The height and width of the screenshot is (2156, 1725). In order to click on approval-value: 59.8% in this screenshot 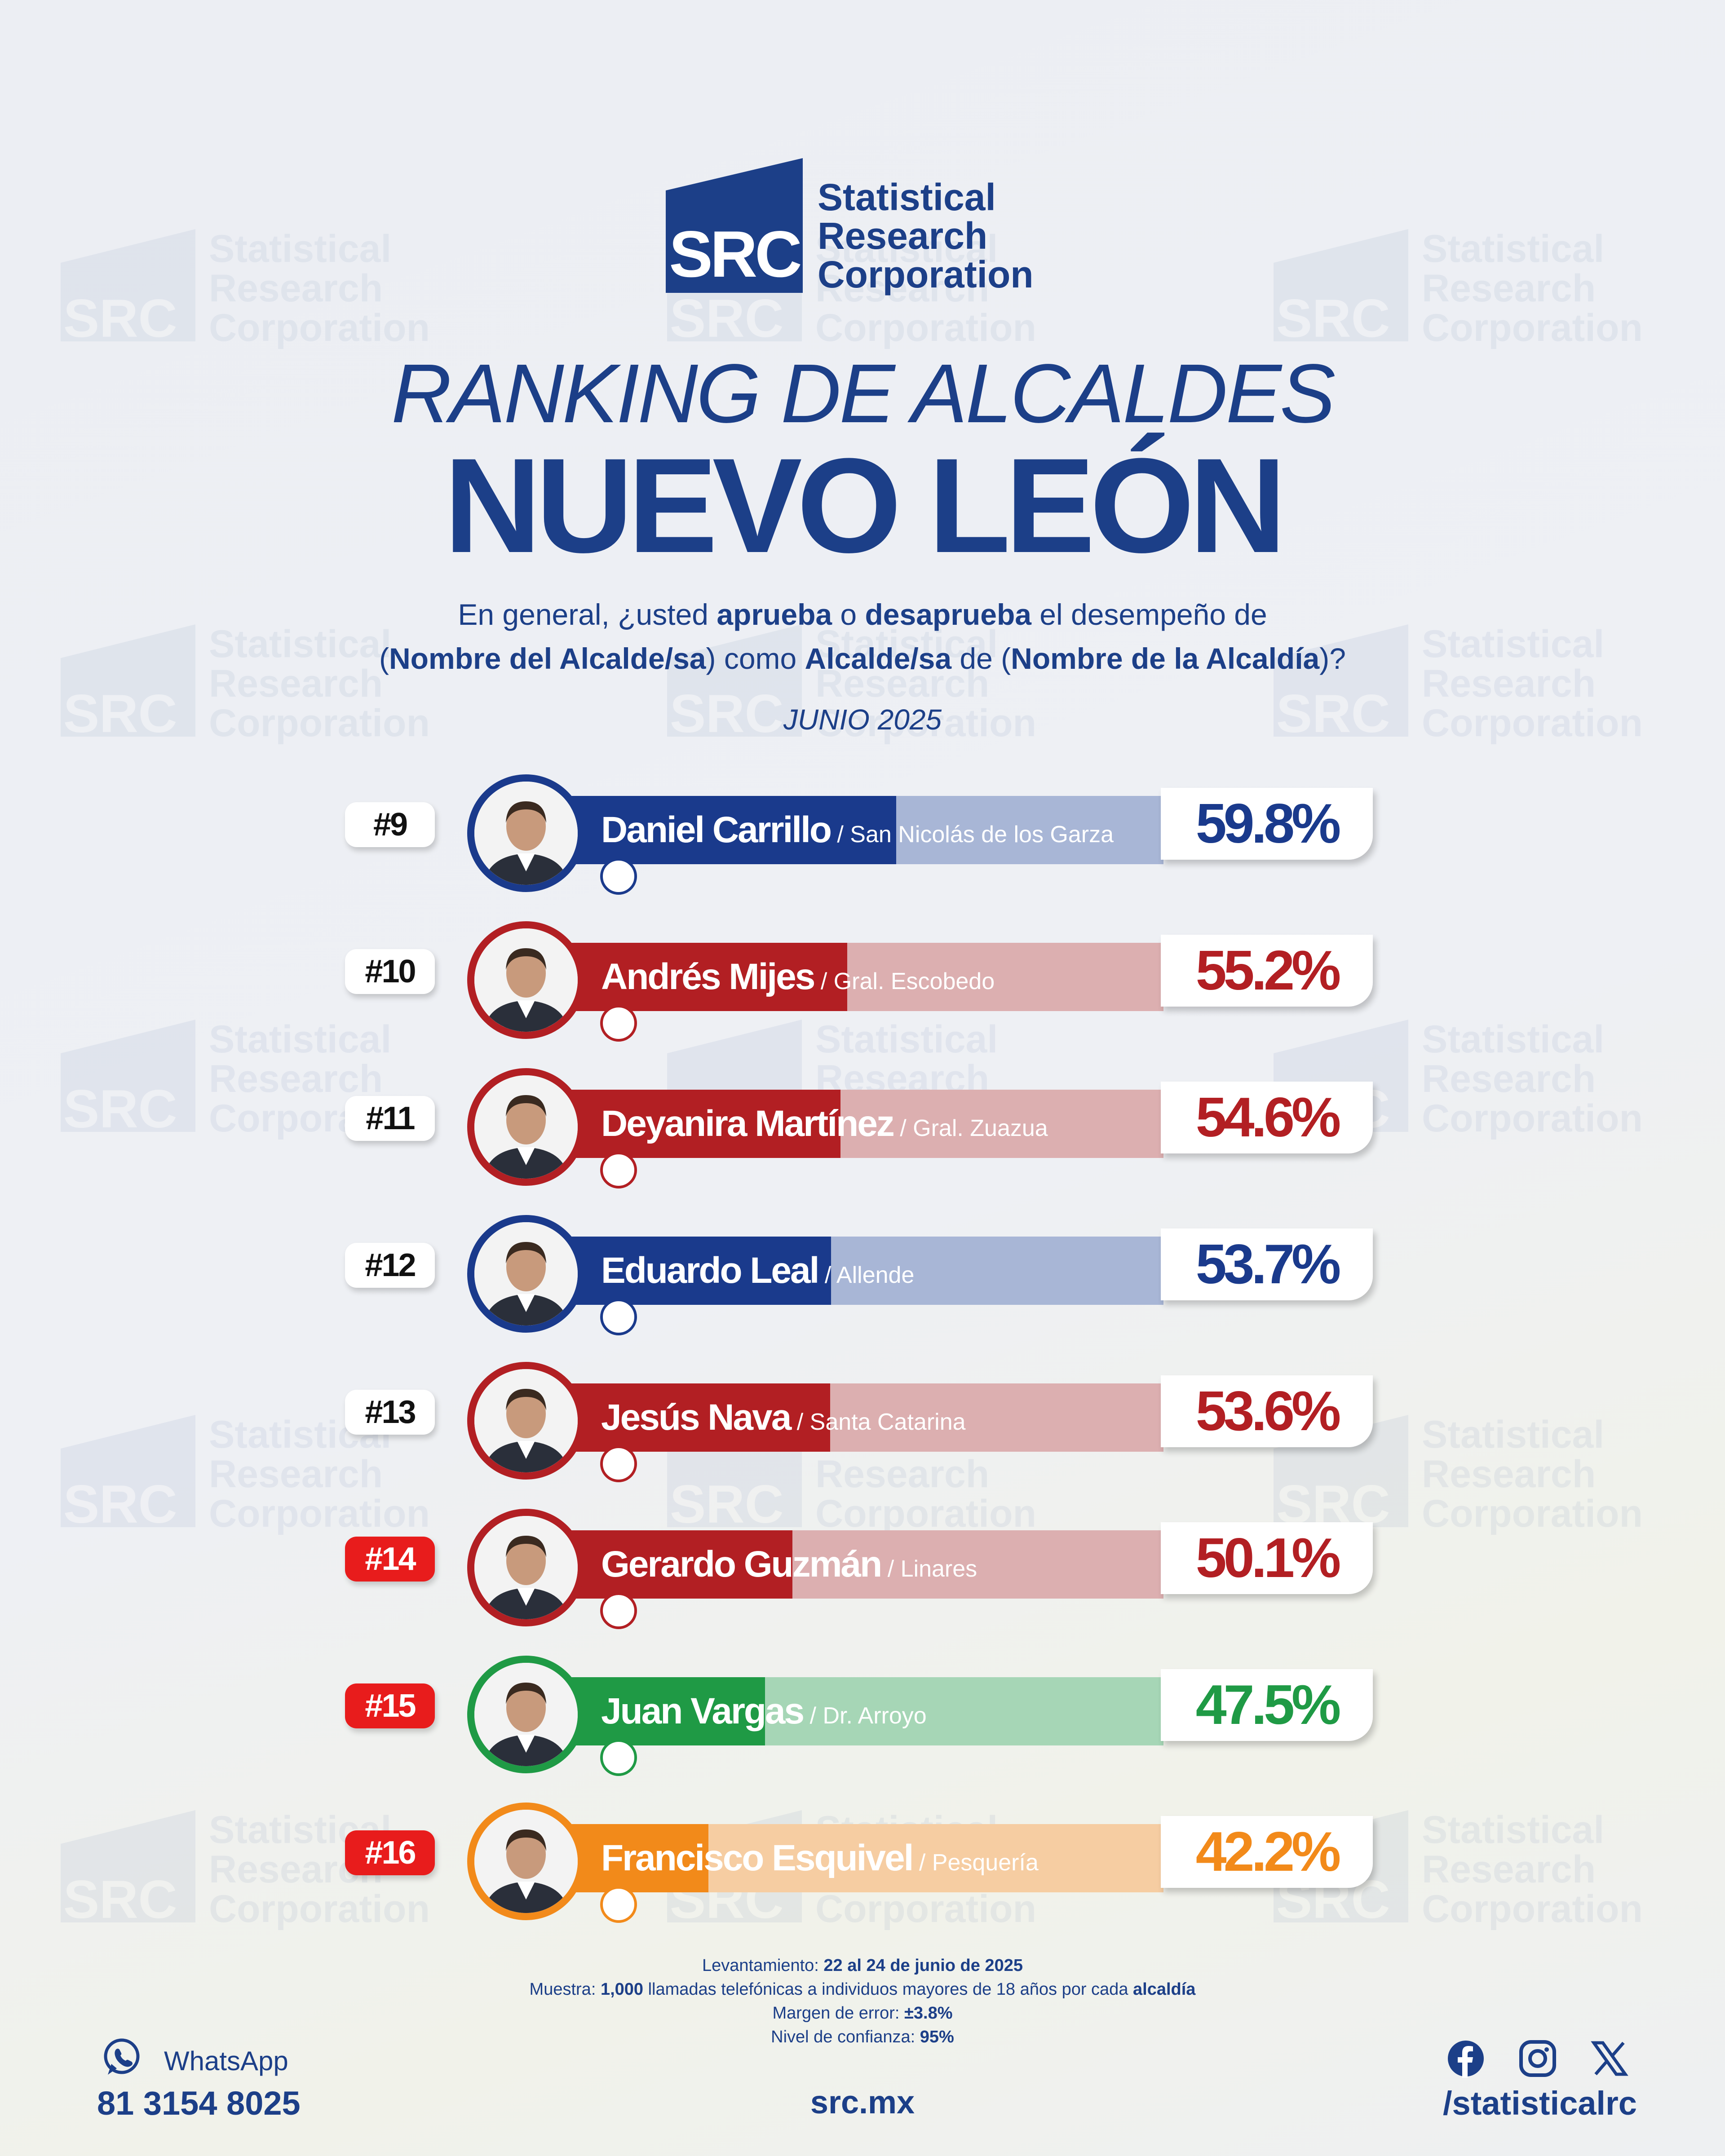, I will do `click(1267, 824)`.